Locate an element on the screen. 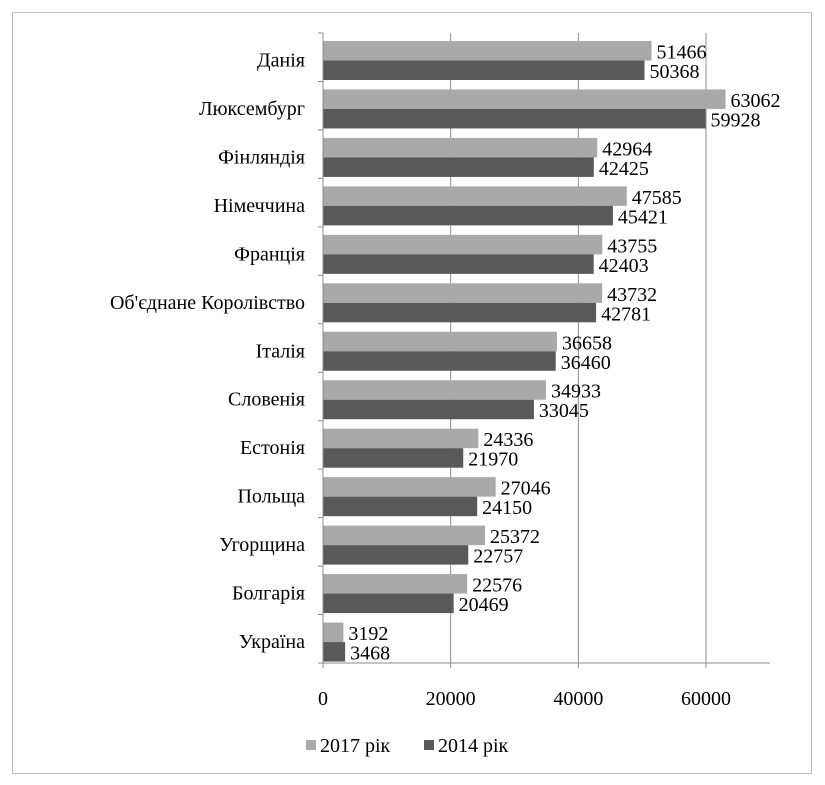 The height and width of the screenshot is (785, 825). data-label: 22757 is located at coordinates (498, 557).